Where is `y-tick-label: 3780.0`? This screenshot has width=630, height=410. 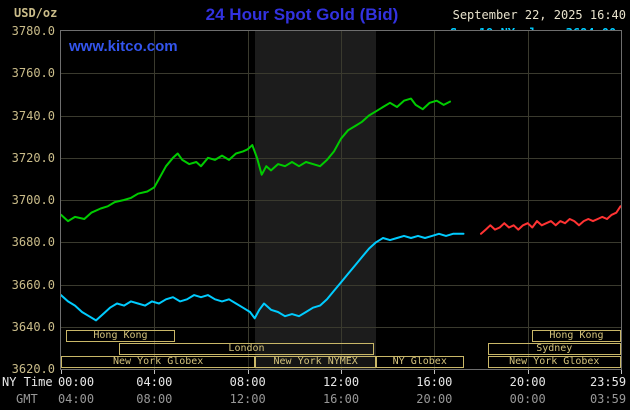 y-tick-label: 3780.0 is located at coordinates (33, 31).